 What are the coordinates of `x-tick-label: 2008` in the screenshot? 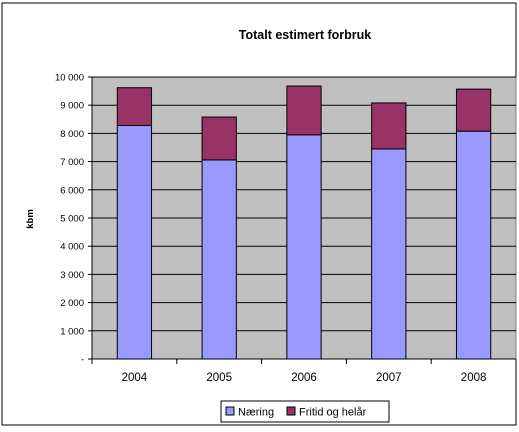 It's located at (474, 378).